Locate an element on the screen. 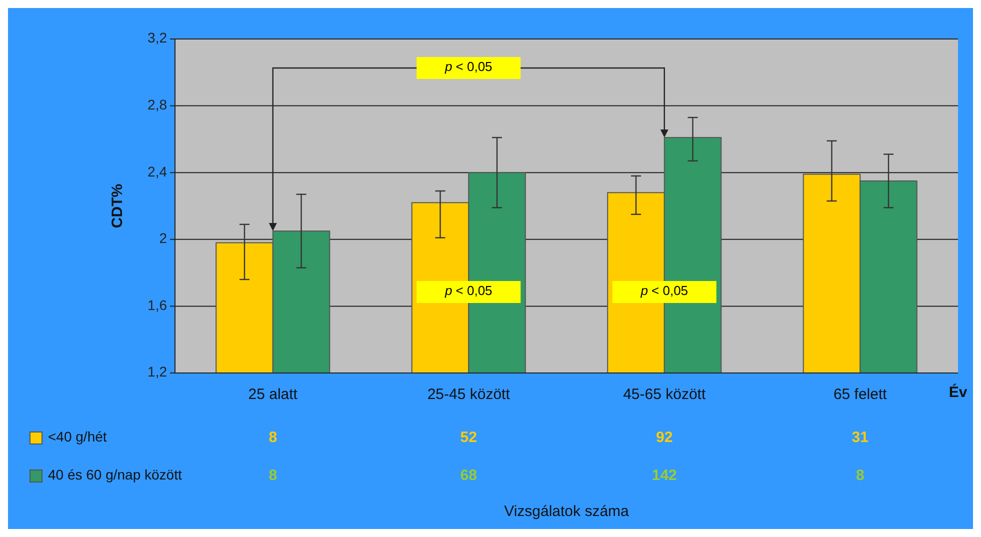  text: 142 is located at coordinates (664, 475).